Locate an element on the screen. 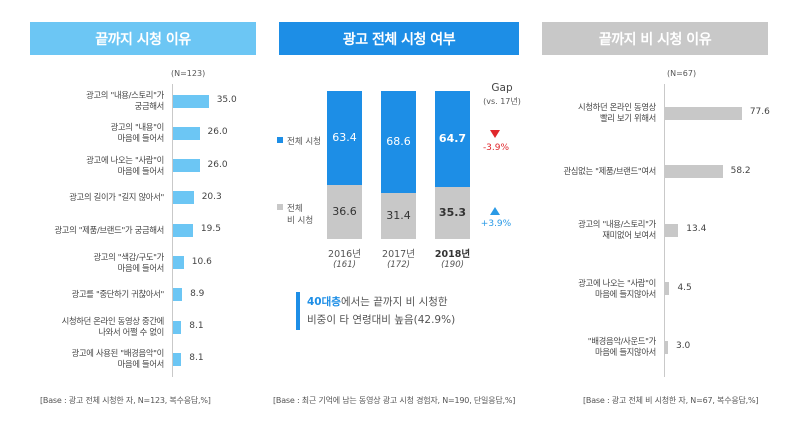 The height and width of the screenshot is (424, 800). bar-value-label: 58.2 is located at coordinates (740, 170).